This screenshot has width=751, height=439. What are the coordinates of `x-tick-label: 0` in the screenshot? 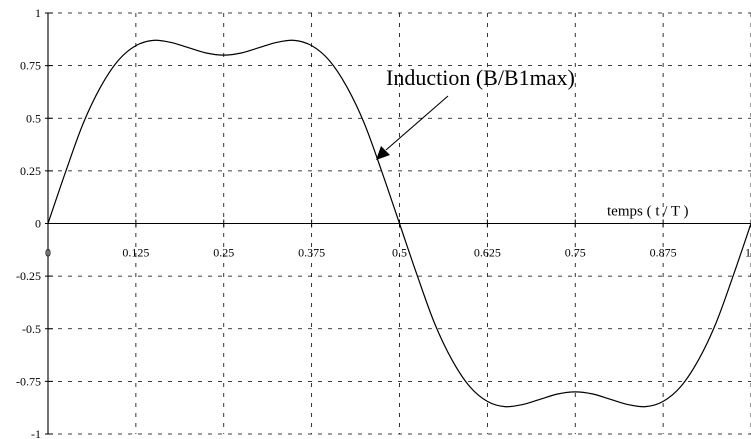 It's located at (48, 253).